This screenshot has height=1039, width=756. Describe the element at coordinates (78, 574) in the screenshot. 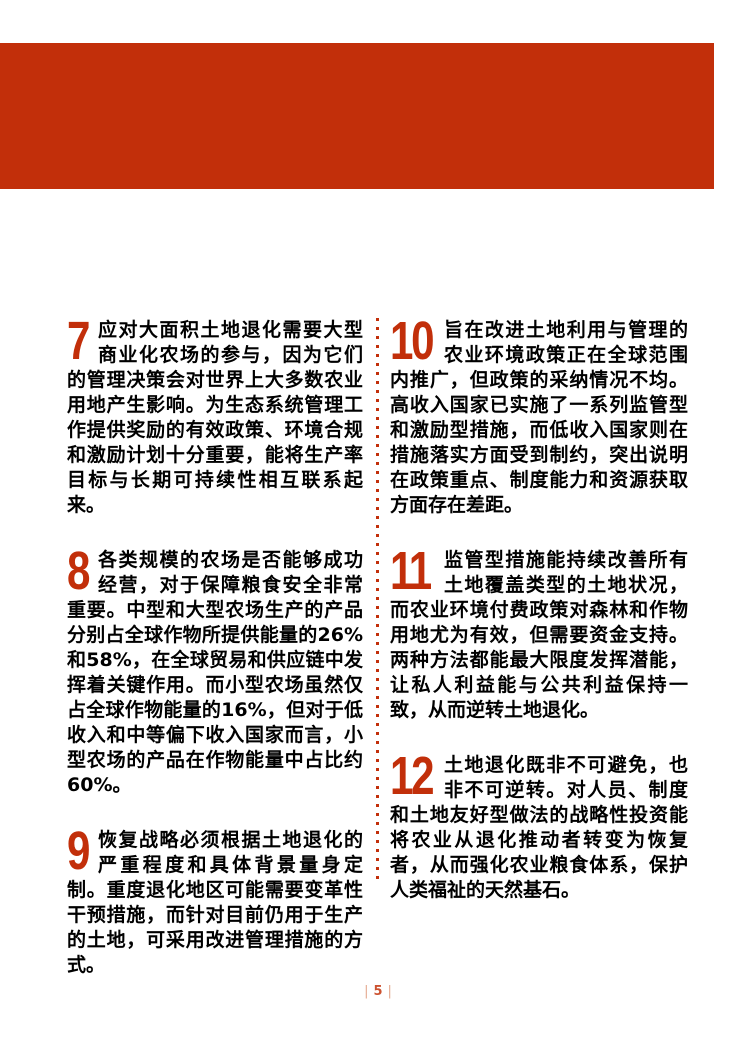

I see `point-number-8: 8` at that location.